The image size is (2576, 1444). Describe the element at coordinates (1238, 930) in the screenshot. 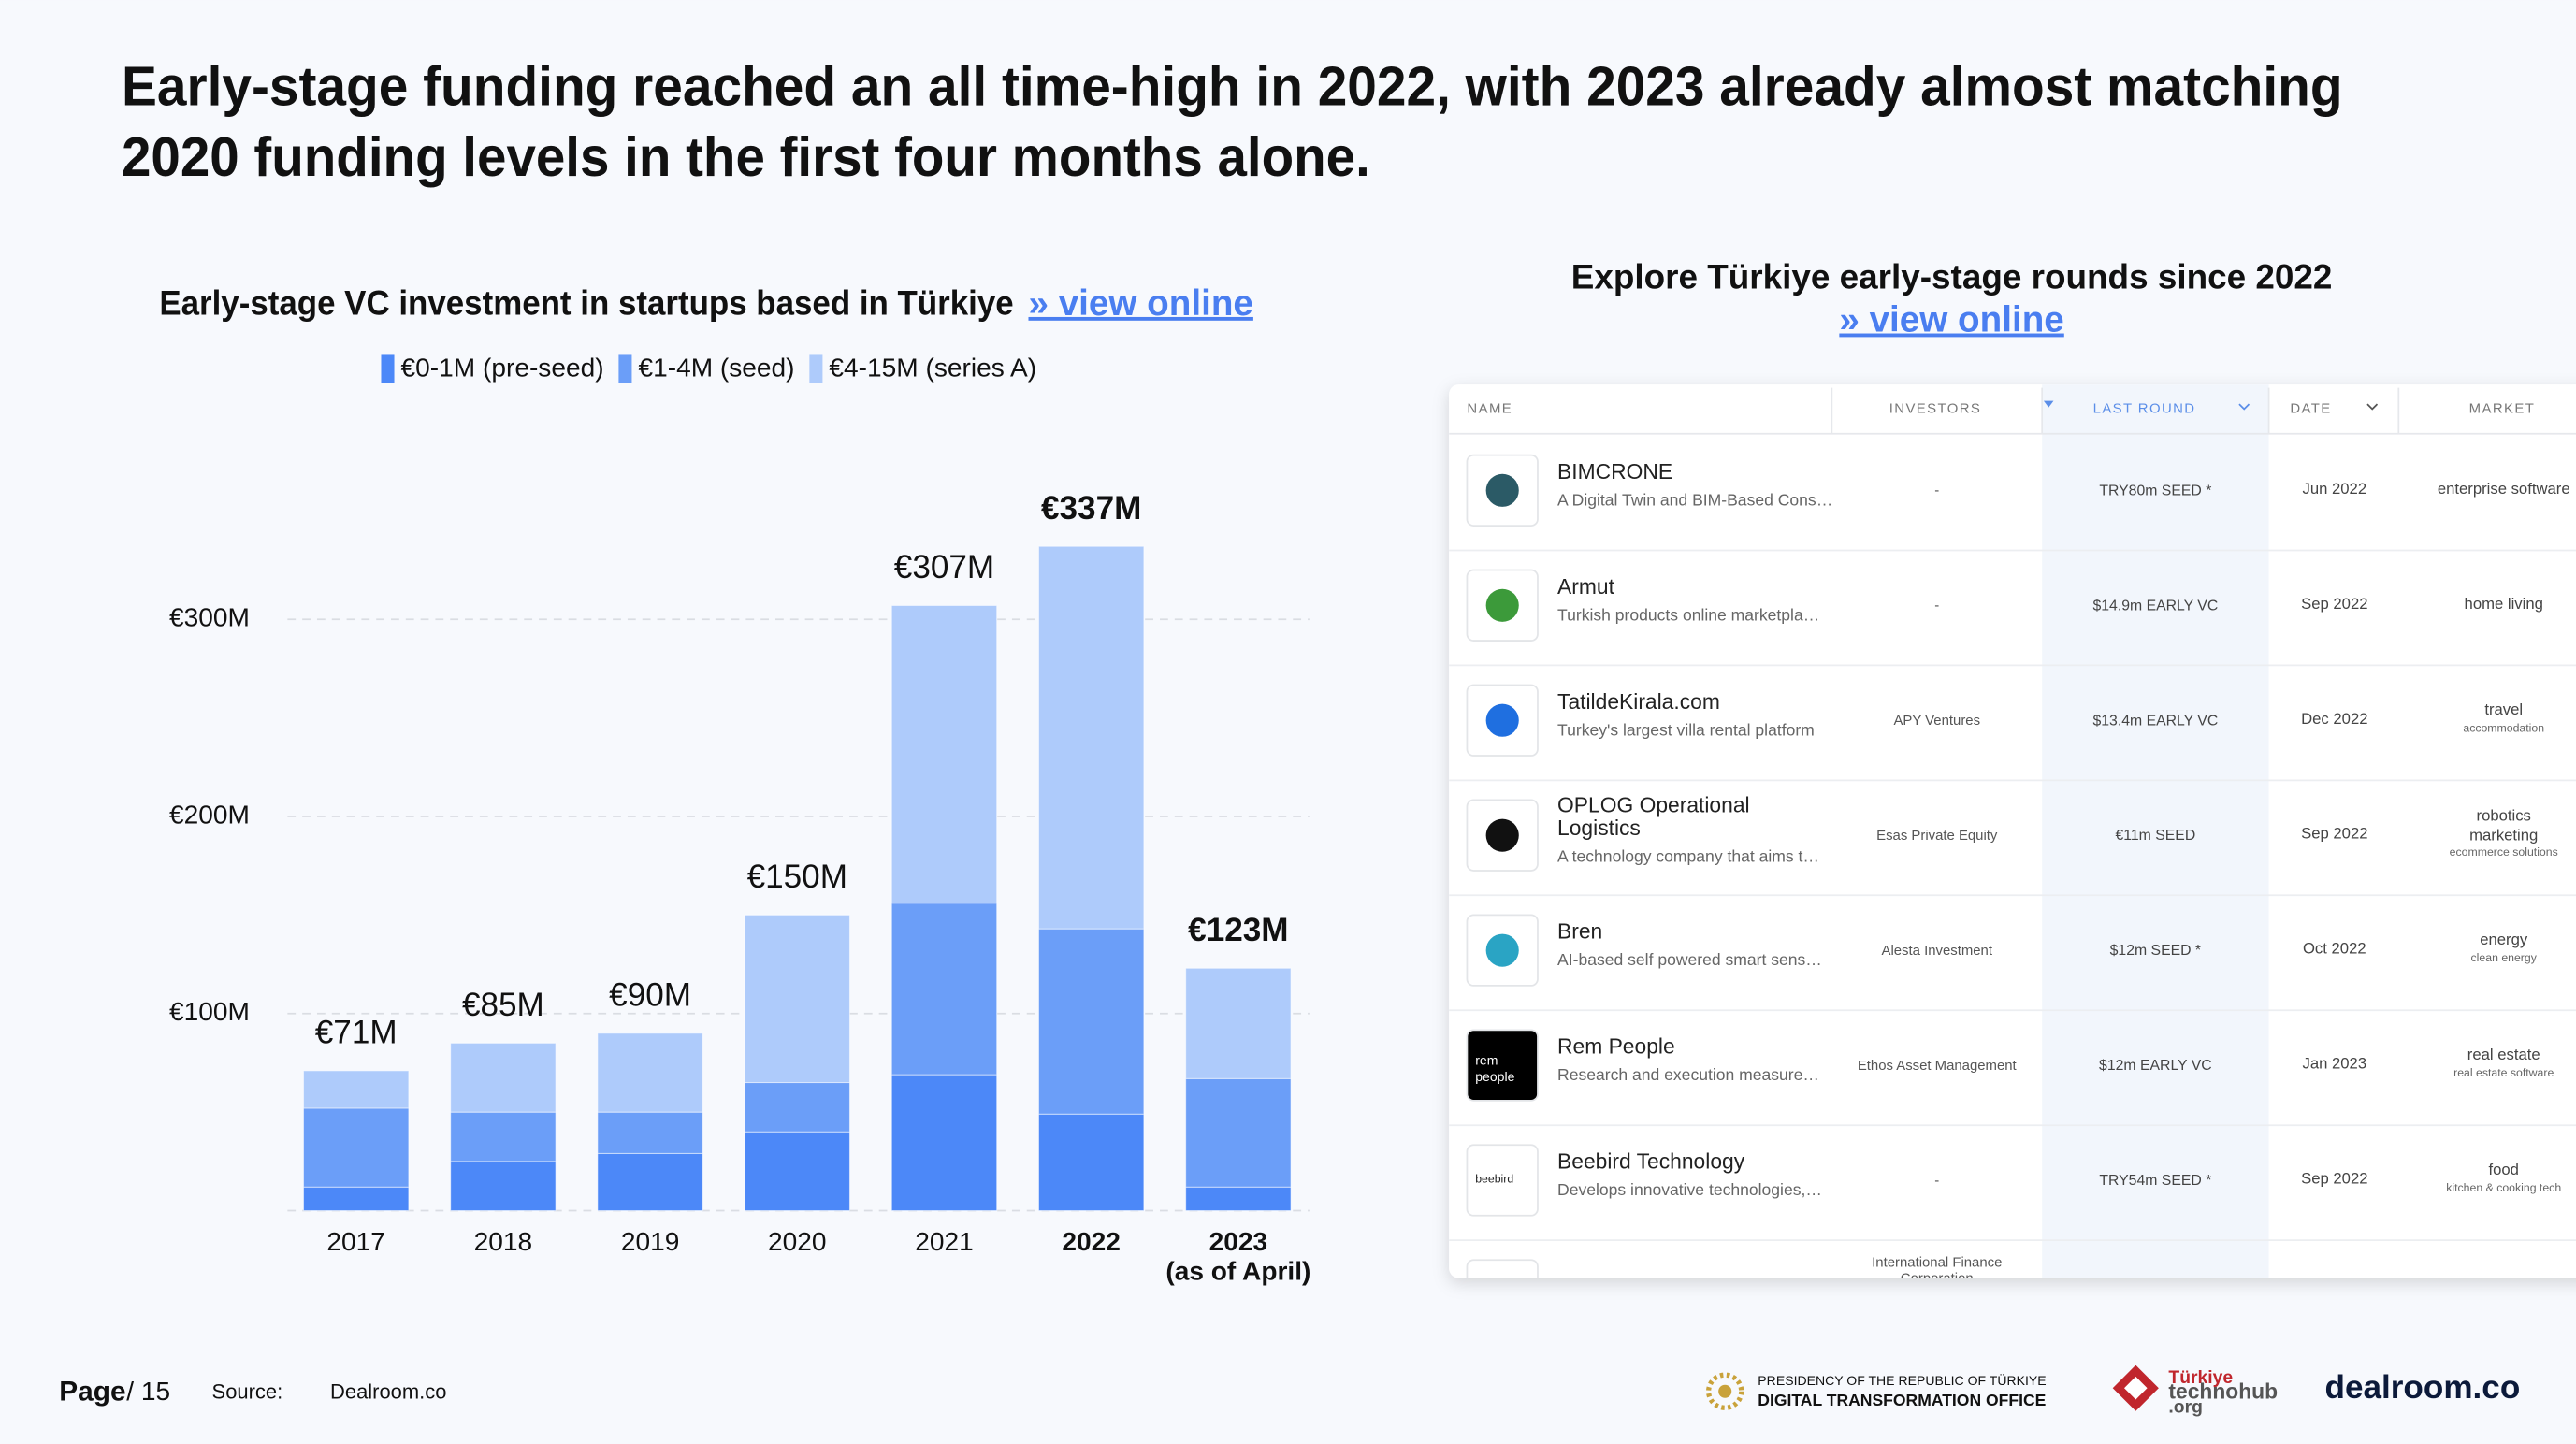

I see `total-label: €123M` at that location.